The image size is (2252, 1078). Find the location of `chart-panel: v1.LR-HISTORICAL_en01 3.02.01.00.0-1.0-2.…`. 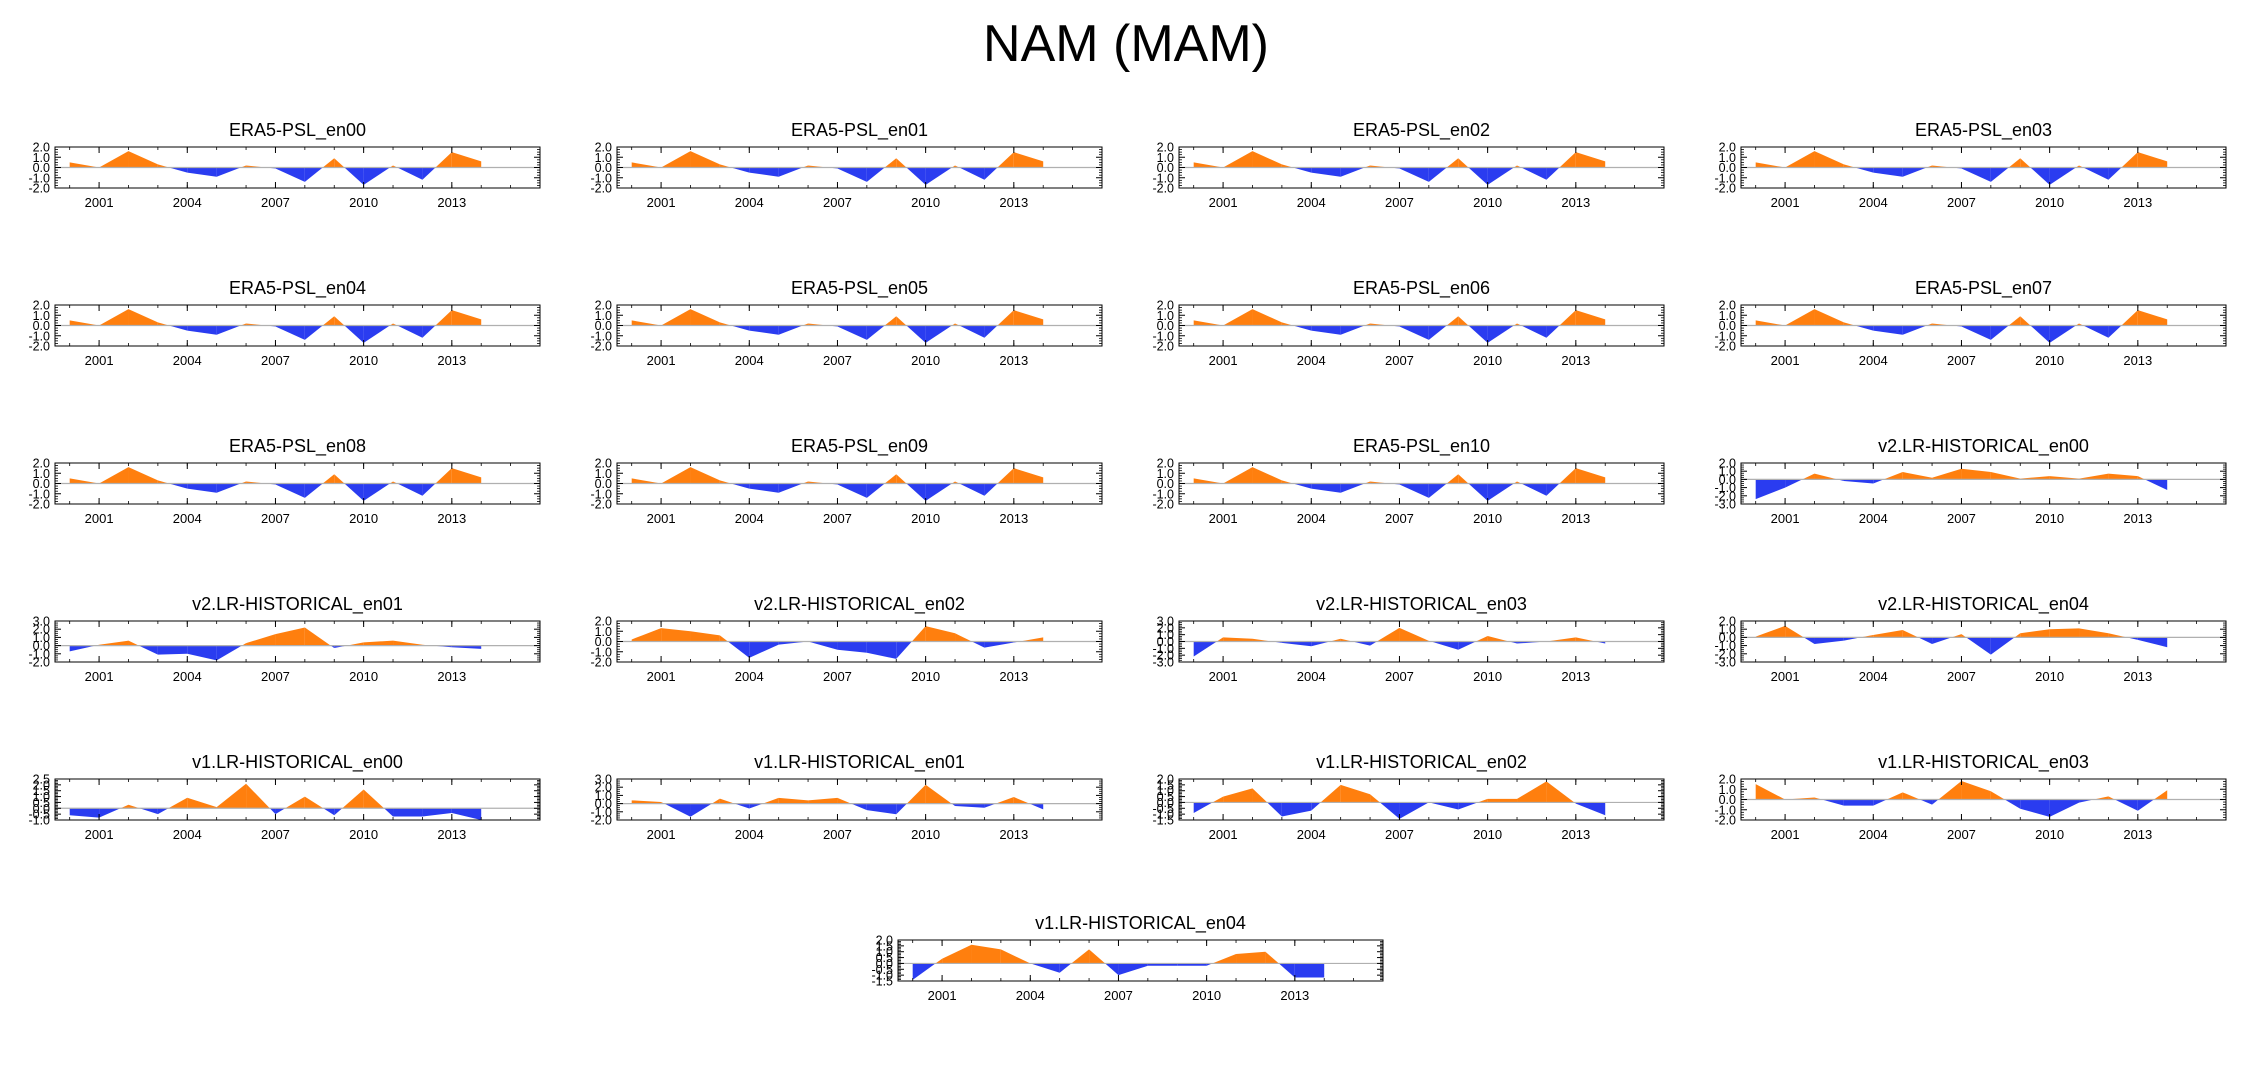

chart-panel: v1.LR-HISTORICAL_en01 3.02.01.00.0-1.0-2.… is located at coordinates (846, 797).